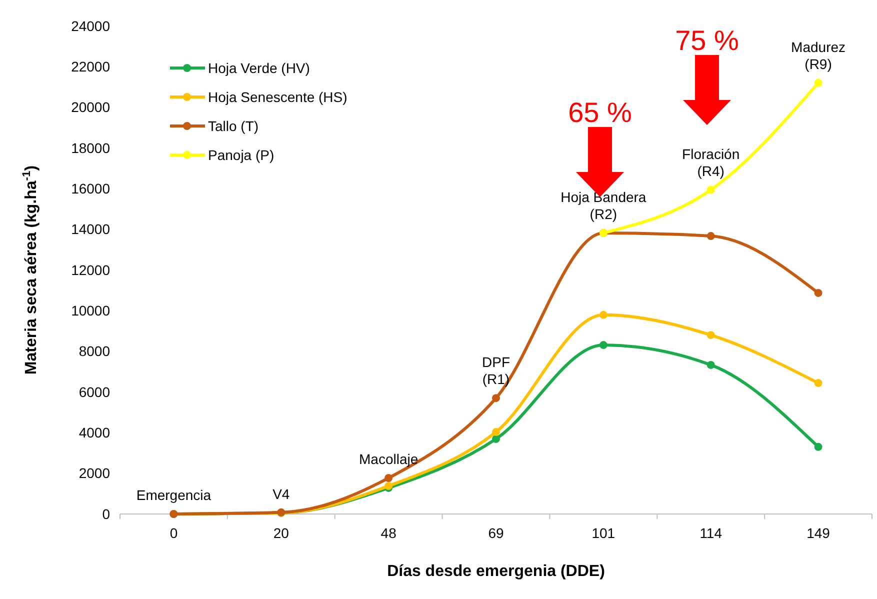  What do you see at coordinates (90, 270) in the screenshot?
I see `y-tick-label: 12000` at bounding box center [90, 270].